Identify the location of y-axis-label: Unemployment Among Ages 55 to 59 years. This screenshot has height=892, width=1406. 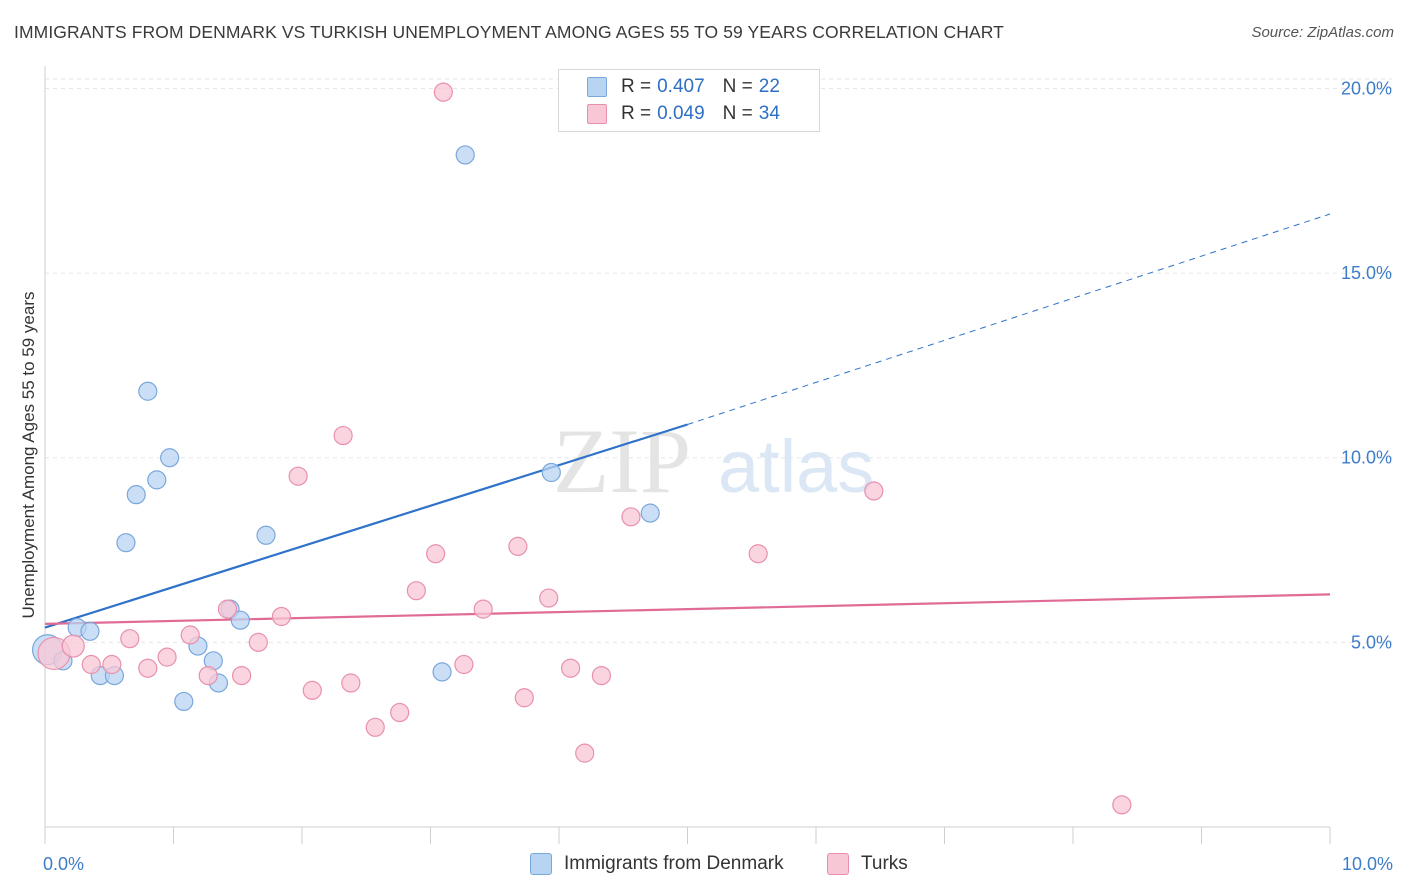
(28, 455).